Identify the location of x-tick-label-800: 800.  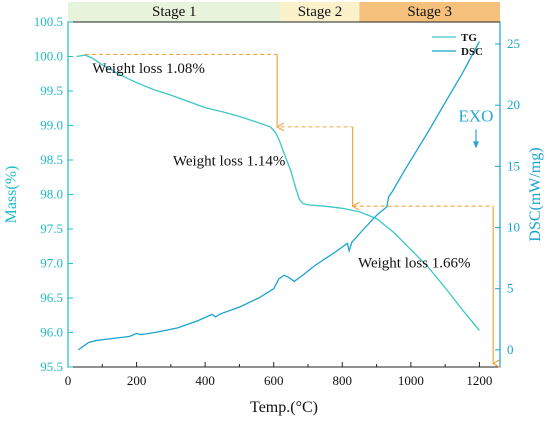
(343, 380).